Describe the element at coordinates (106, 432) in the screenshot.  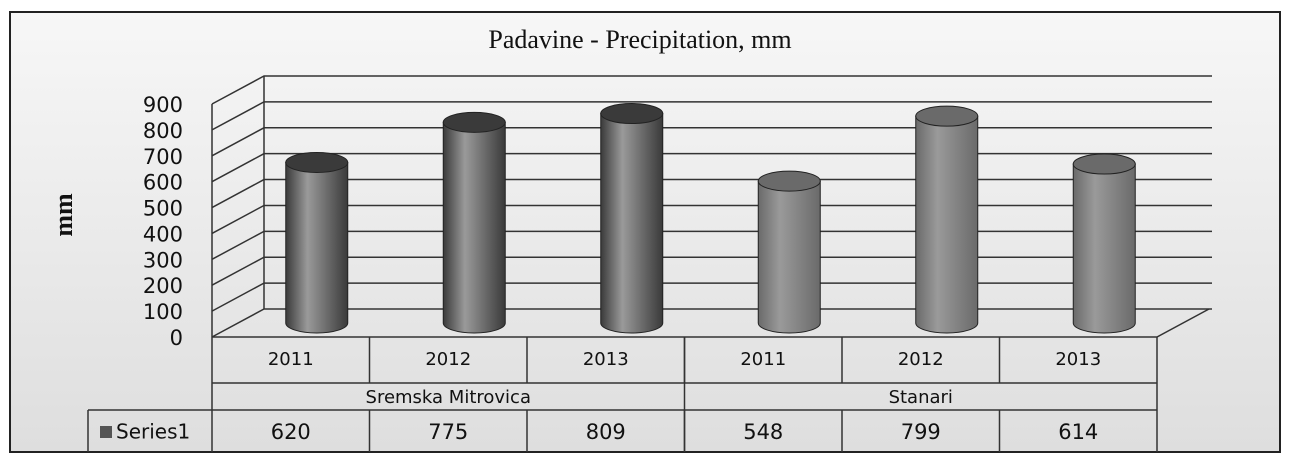
I see `legend-swatch` at that location.